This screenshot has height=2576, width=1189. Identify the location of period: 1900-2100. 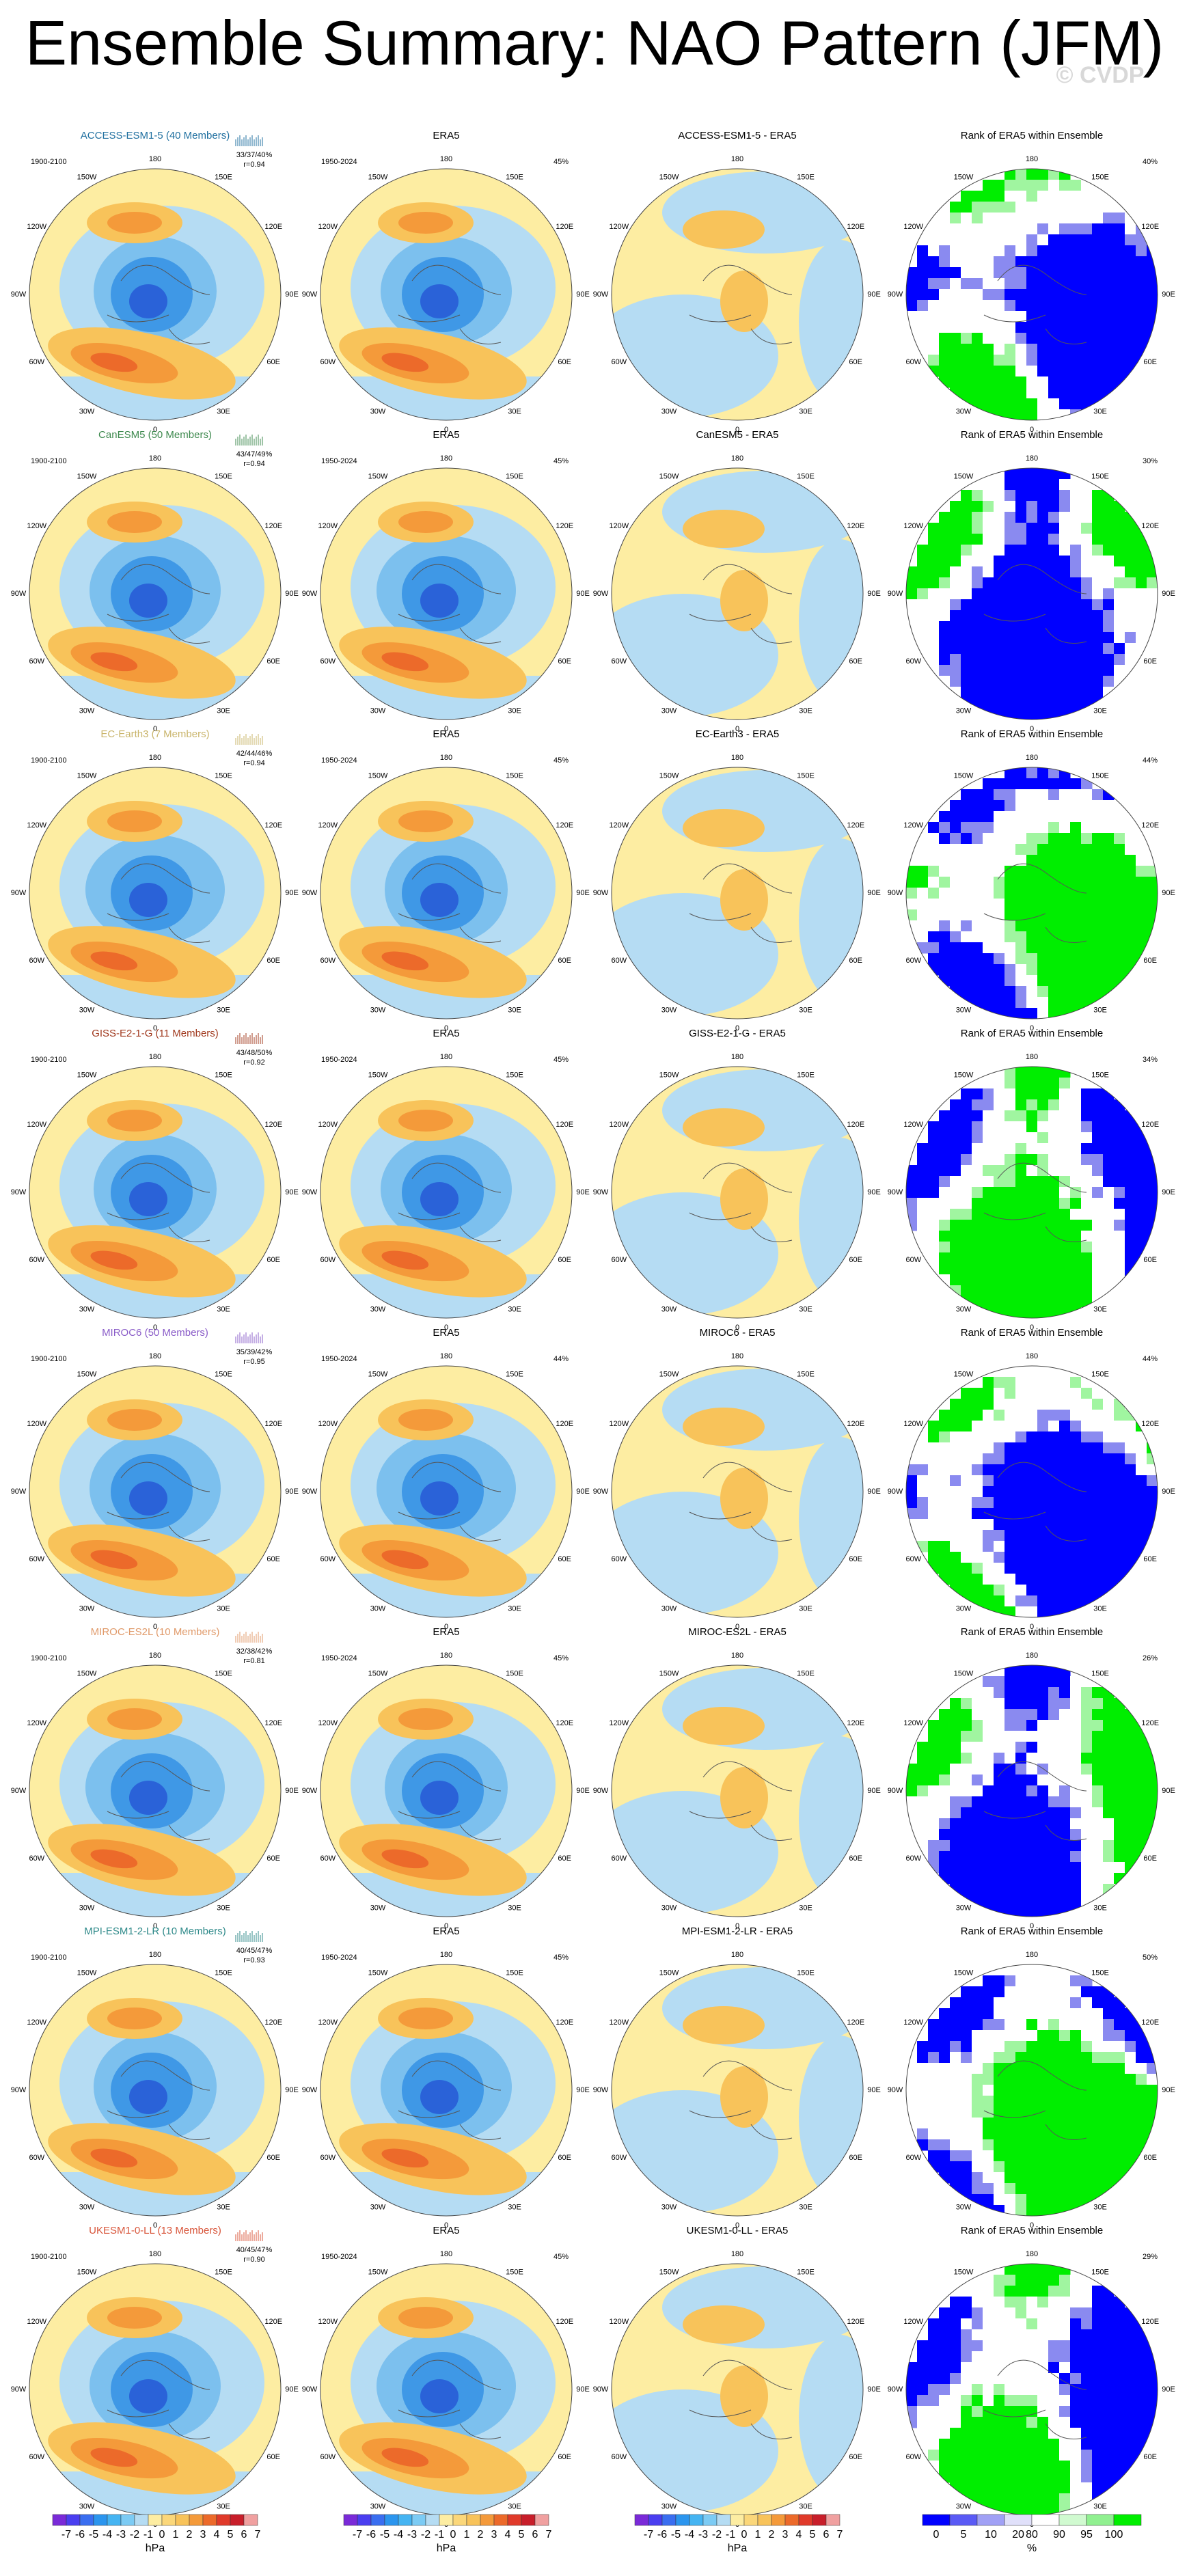
(49, 2257).